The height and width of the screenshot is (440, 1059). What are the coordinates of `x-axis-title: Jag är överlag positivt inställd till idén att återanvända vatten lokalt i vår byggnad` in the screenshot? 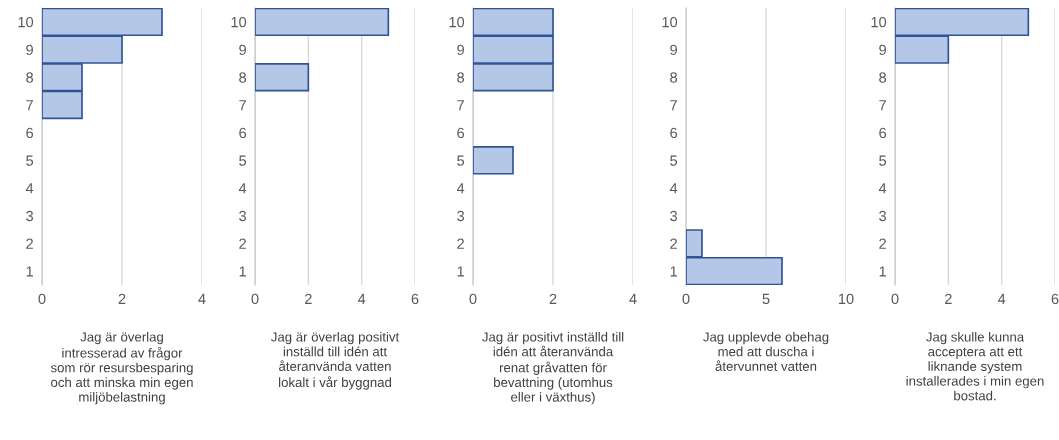 It's located at (335, 360).